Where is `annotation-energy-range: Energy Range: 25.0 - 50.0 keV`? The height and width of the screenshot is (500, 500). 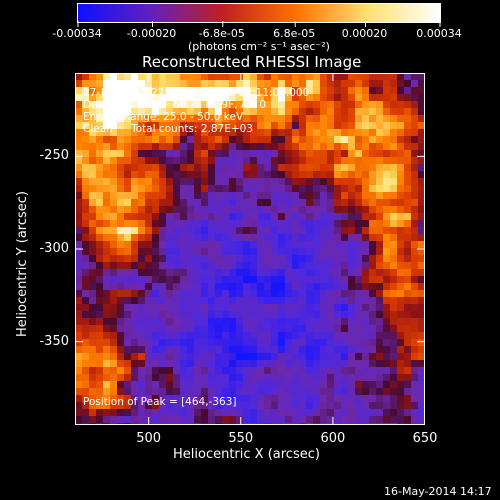 annotation-energy-range: Energy Range: 25.0 - 50.0 keV is located at coordinates (163, 117).